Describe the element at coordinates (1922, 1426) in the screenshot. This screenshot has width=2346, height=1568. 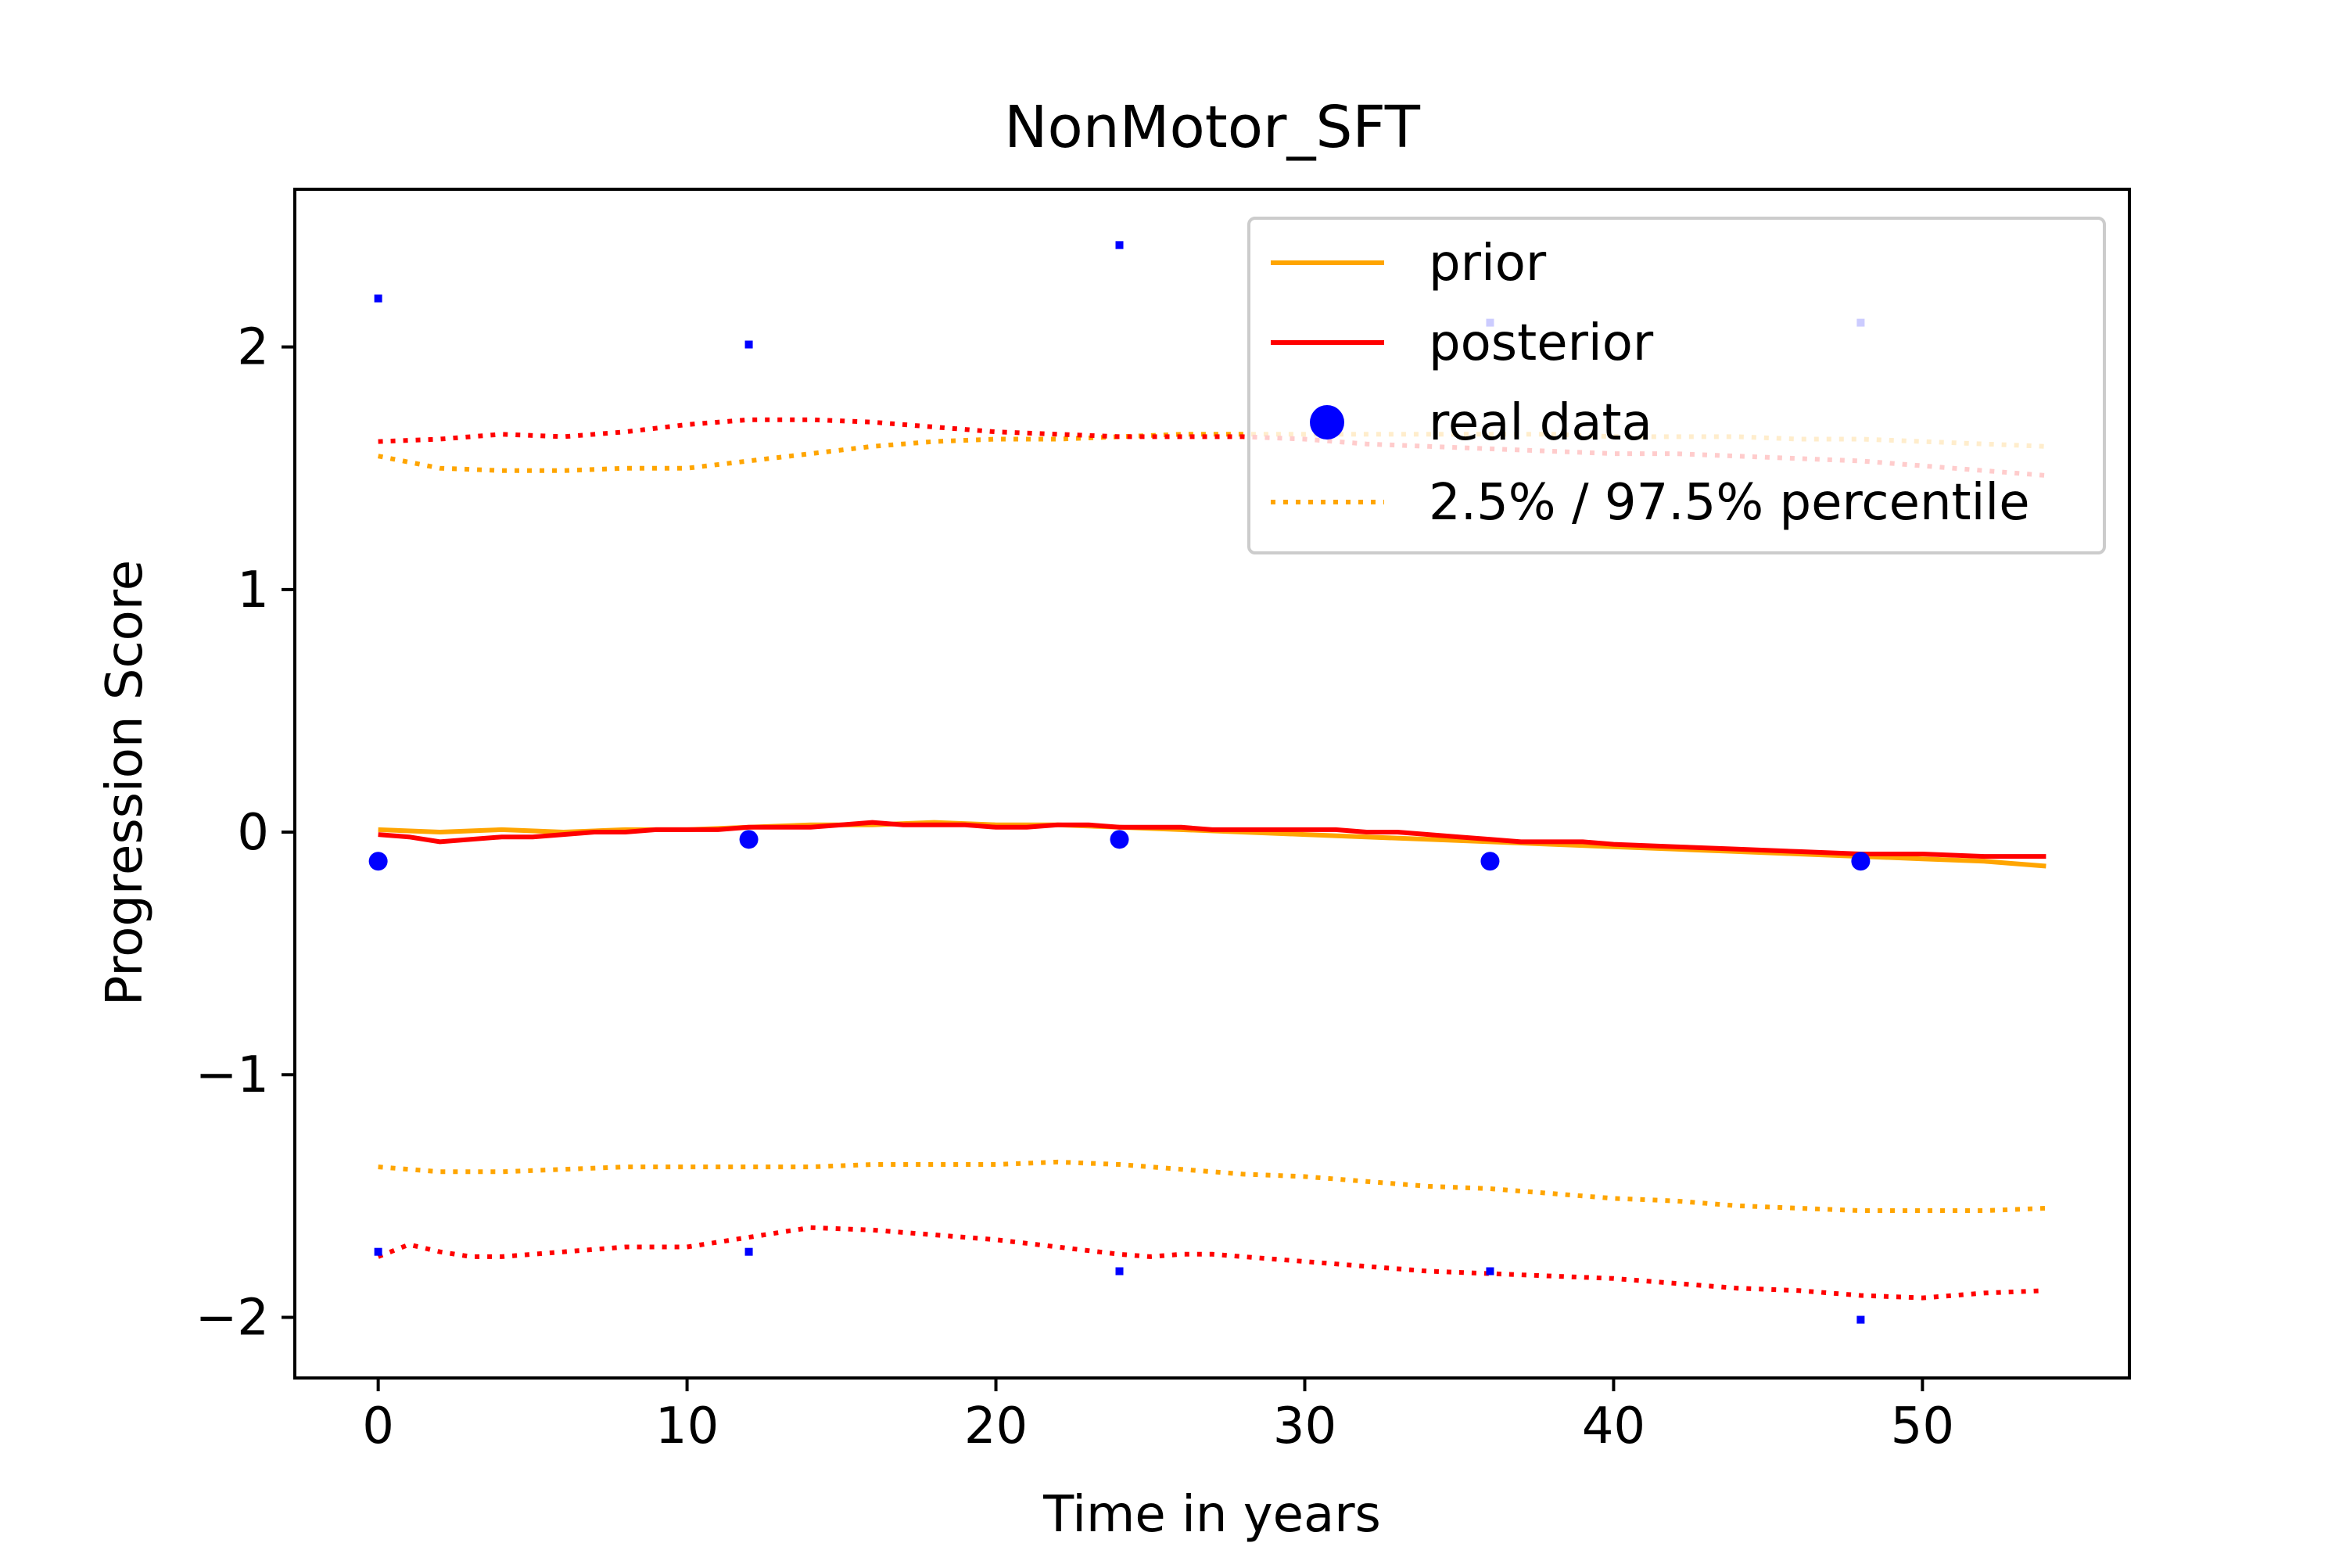
I see `x-tick-label: 50` at that location.